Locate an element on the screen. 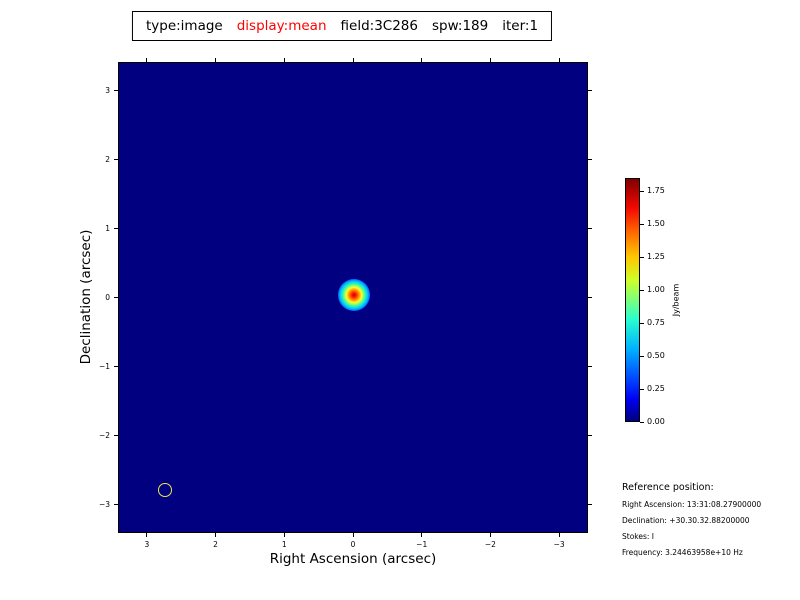  colorbar-tick-label: 1.25 is located at coordinates (656, 257).